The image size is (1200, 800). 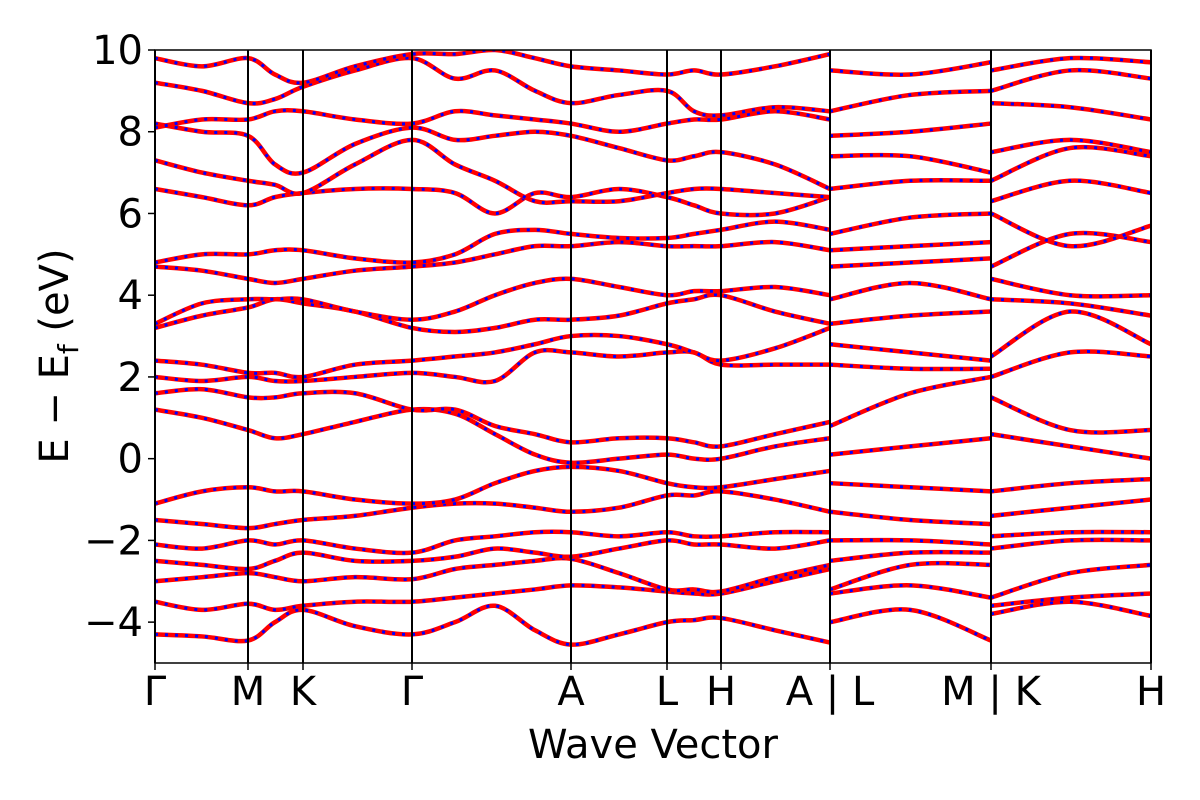 I want to click on y-tick-label: 10, so click(x=117, y=51).